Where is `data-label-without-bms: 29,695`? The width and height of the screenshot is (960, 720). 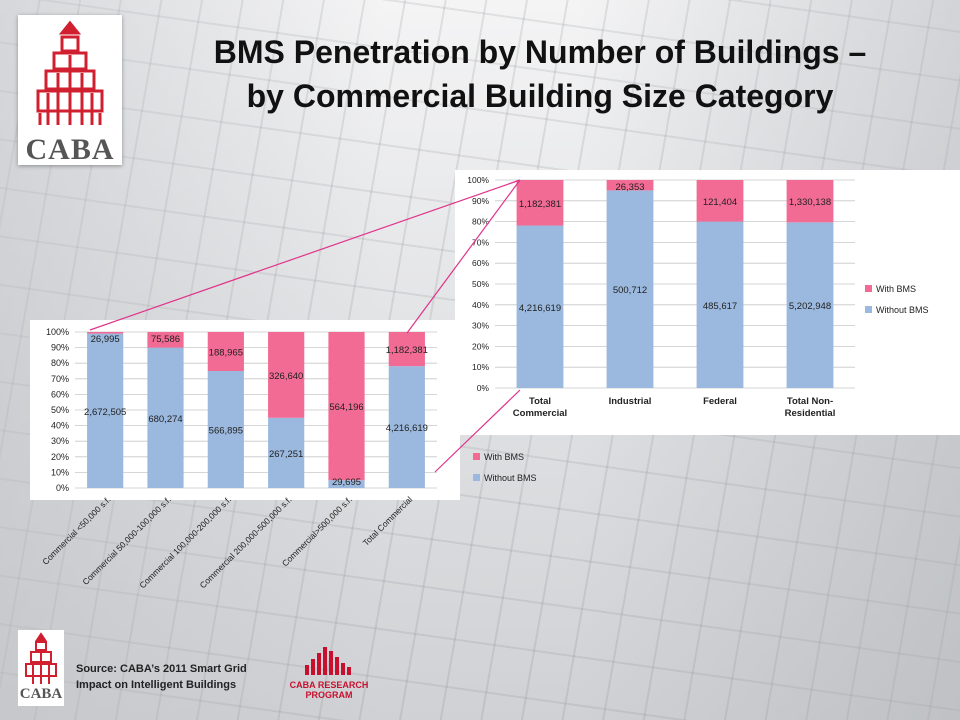 data-label-without-bms: 29,695 is located at coordinates (346, 482).